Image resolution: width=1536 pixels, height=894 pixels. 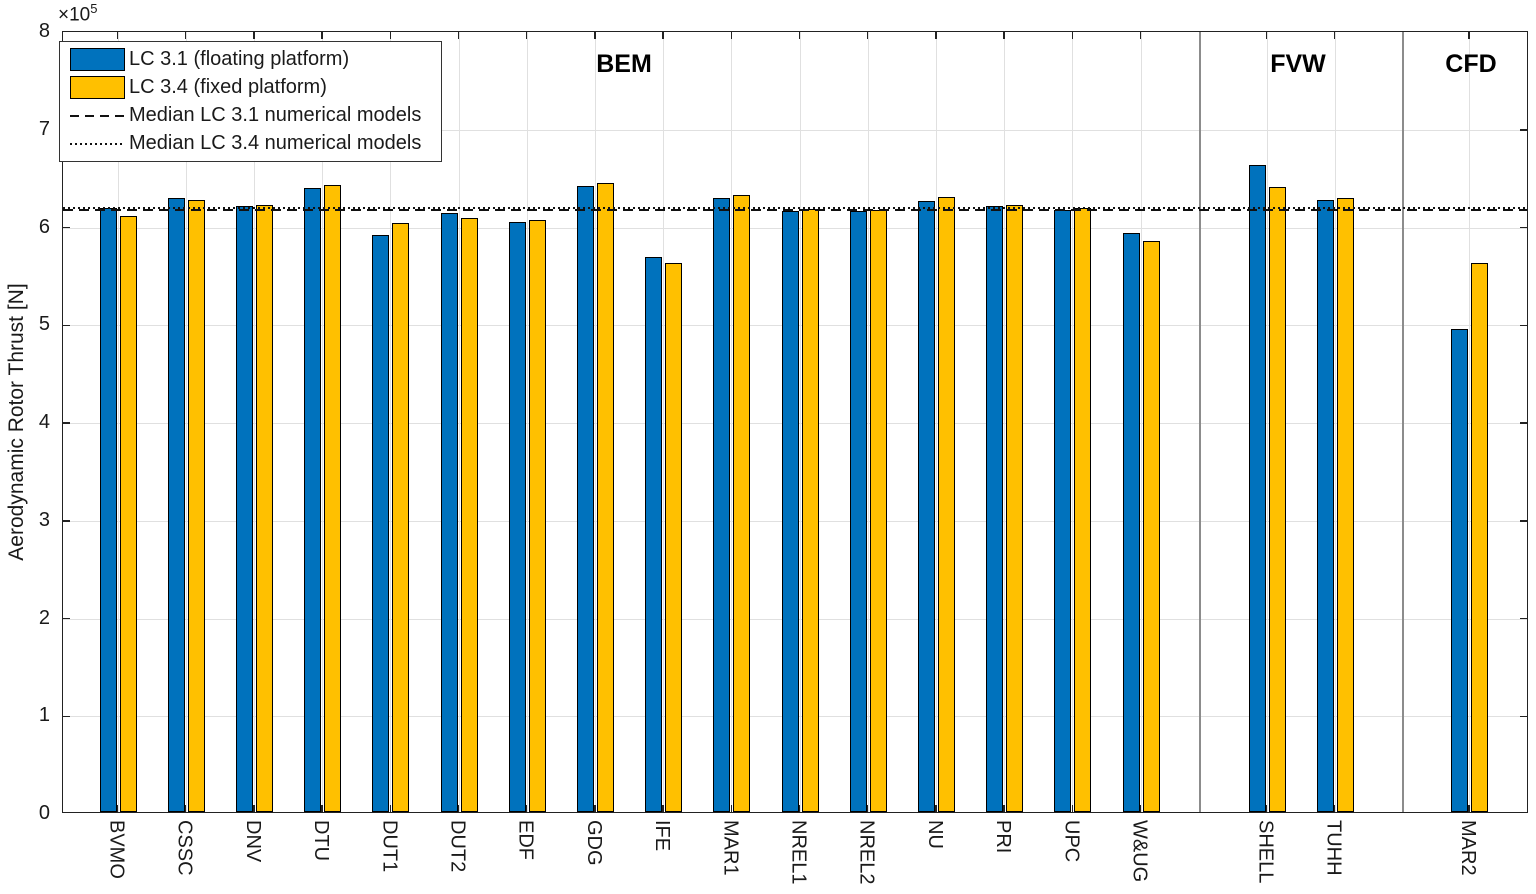 I want to click on legend-label-lc34: LC 3.4 (fixed platform), so click(x=228, y=86).